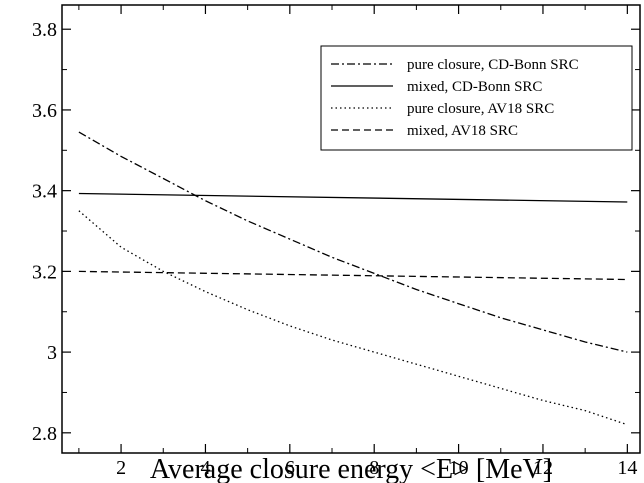 Image resolution: width=644 pixels, height=483 pixels. What do you see at coordinates (480, 109) in the screenshot?
I see `legend-label-2: pure closure, AV18 SRC` at bounding box center [480, 109].